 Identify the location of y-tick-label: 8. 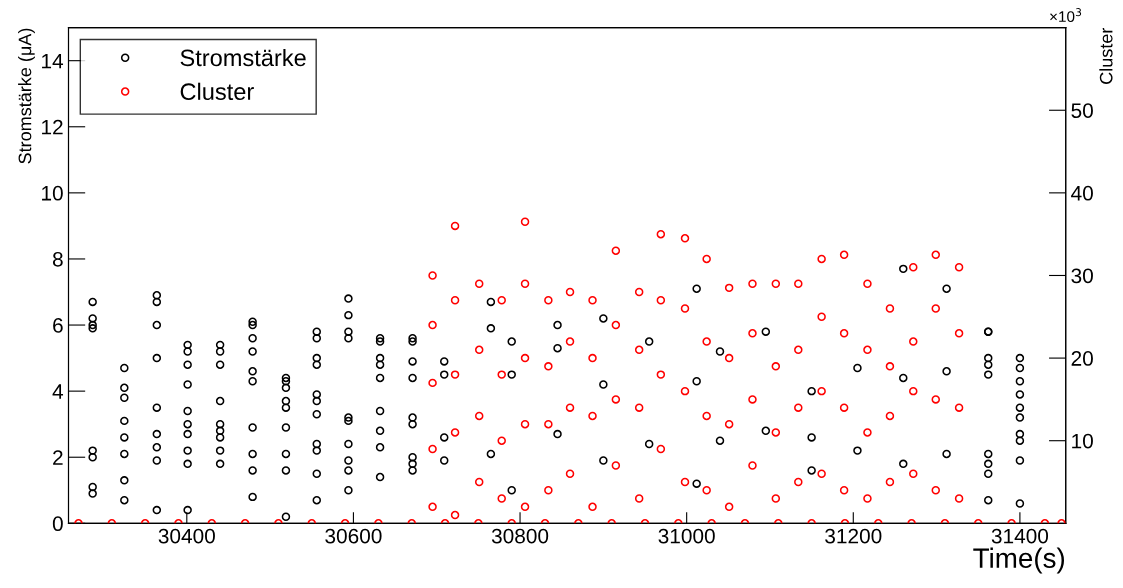
(57, 259).